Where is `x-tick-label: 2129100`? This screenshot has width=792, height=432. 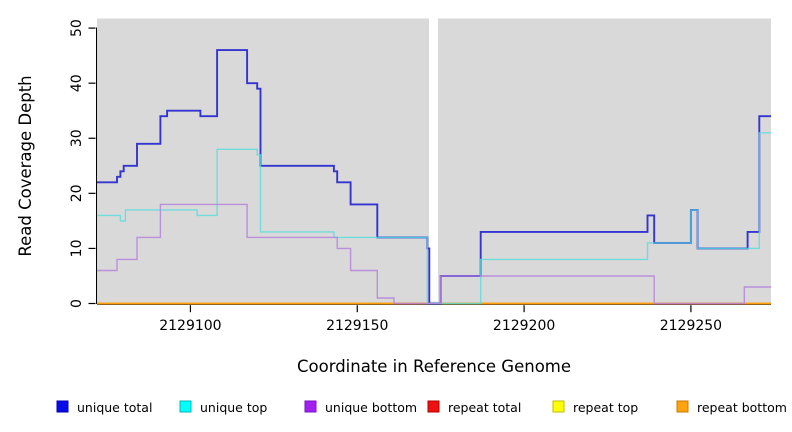 x-tick-label: 2129100 is located at coordinates (190, 326).